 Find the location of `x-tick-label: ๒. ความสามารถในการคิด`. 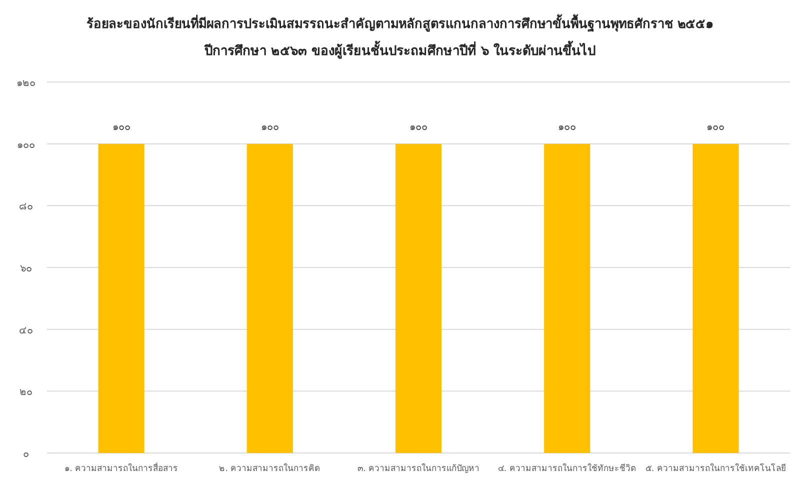

x-tick-label: ๒. ความสามารถในการคิด is located at coordinates (270, 468).